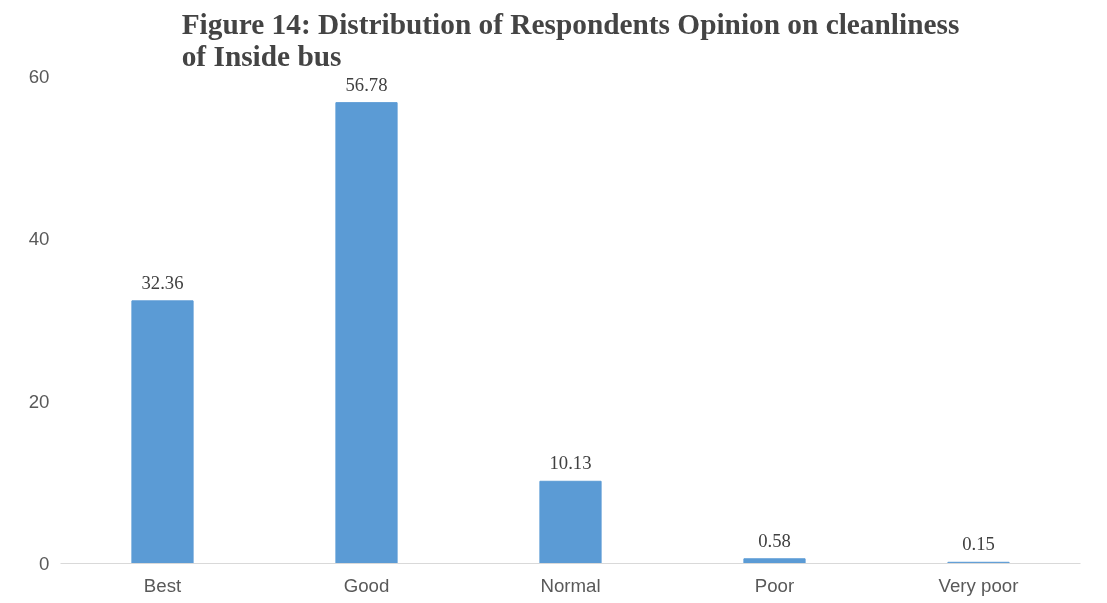 The height and width of the screenshot is (603, 1107). What do you see at coordinates (978, 544) in the screenshot?
I see `data-label: 0.15` at bounding box center [978, 544].